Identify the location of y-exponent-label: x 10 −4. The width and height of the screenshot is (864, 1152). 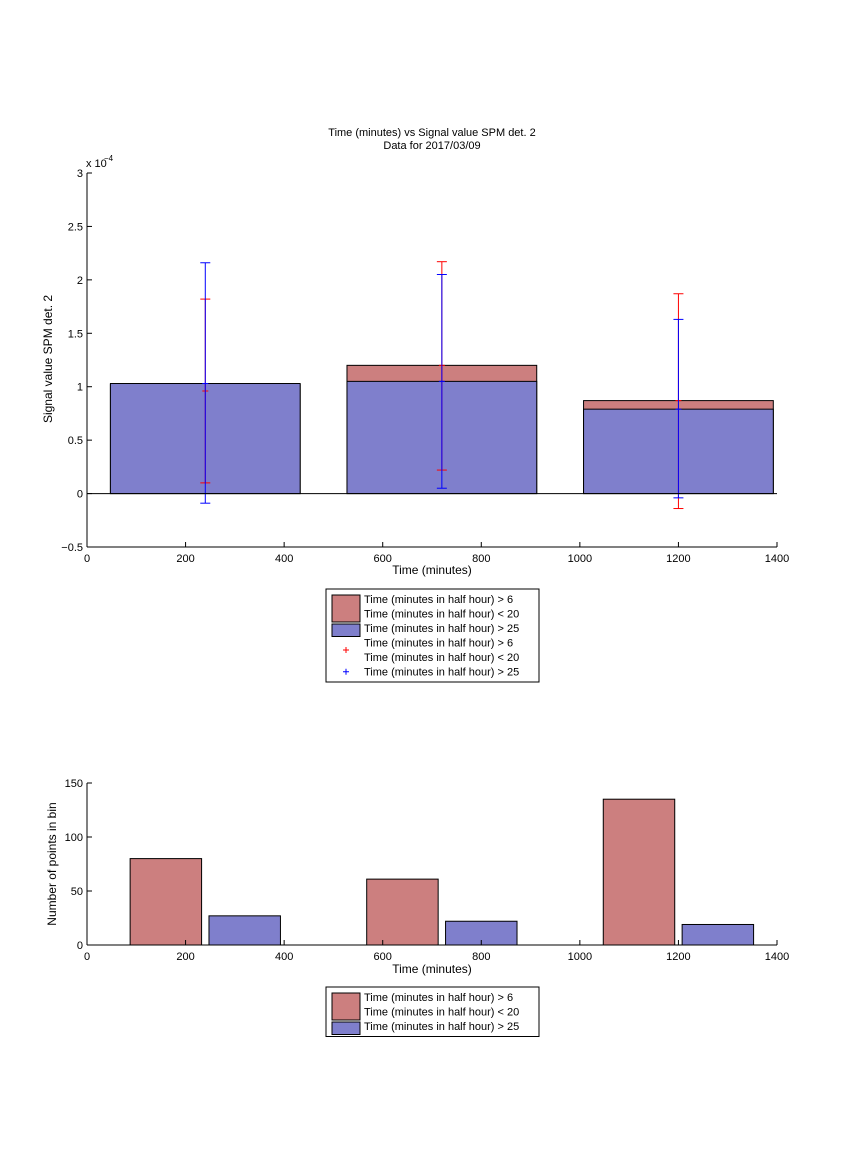
(100, 162).